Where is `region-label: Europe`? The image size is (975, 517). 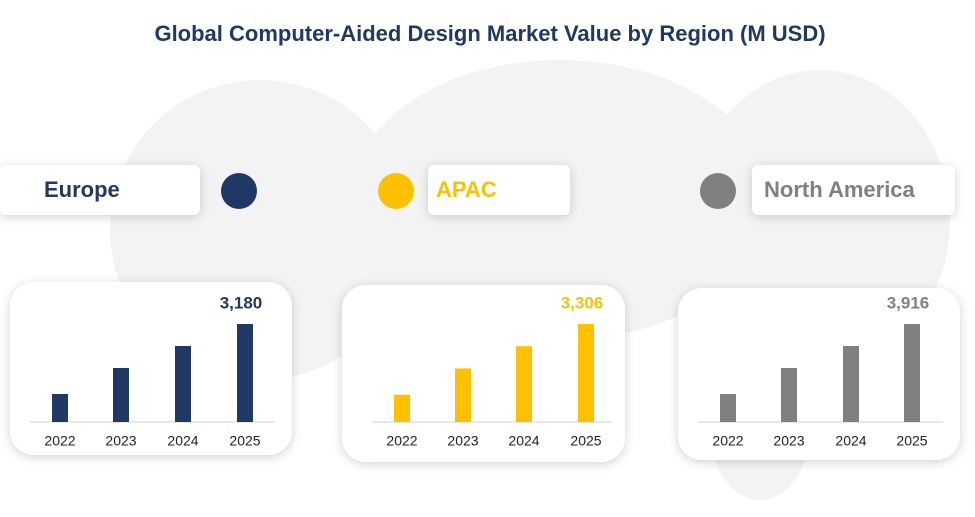
region-label: Europe is located at coordinates (82, 189).